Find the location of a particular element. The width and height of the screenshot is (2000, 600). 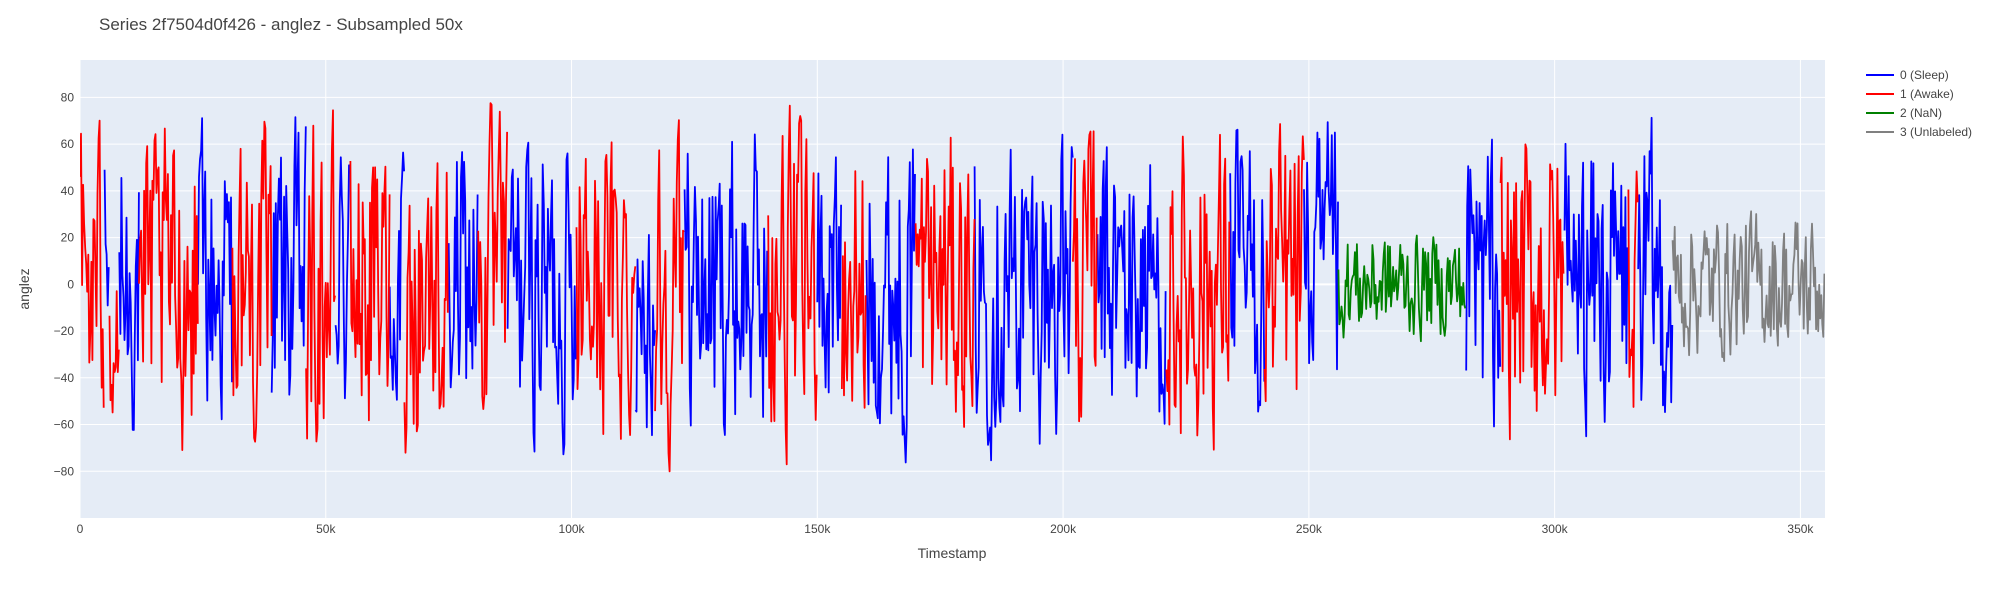

y-axis-ticks: −80 −60 −40 −20 0 20 40 60 80 is located at coordinates (64, 284).